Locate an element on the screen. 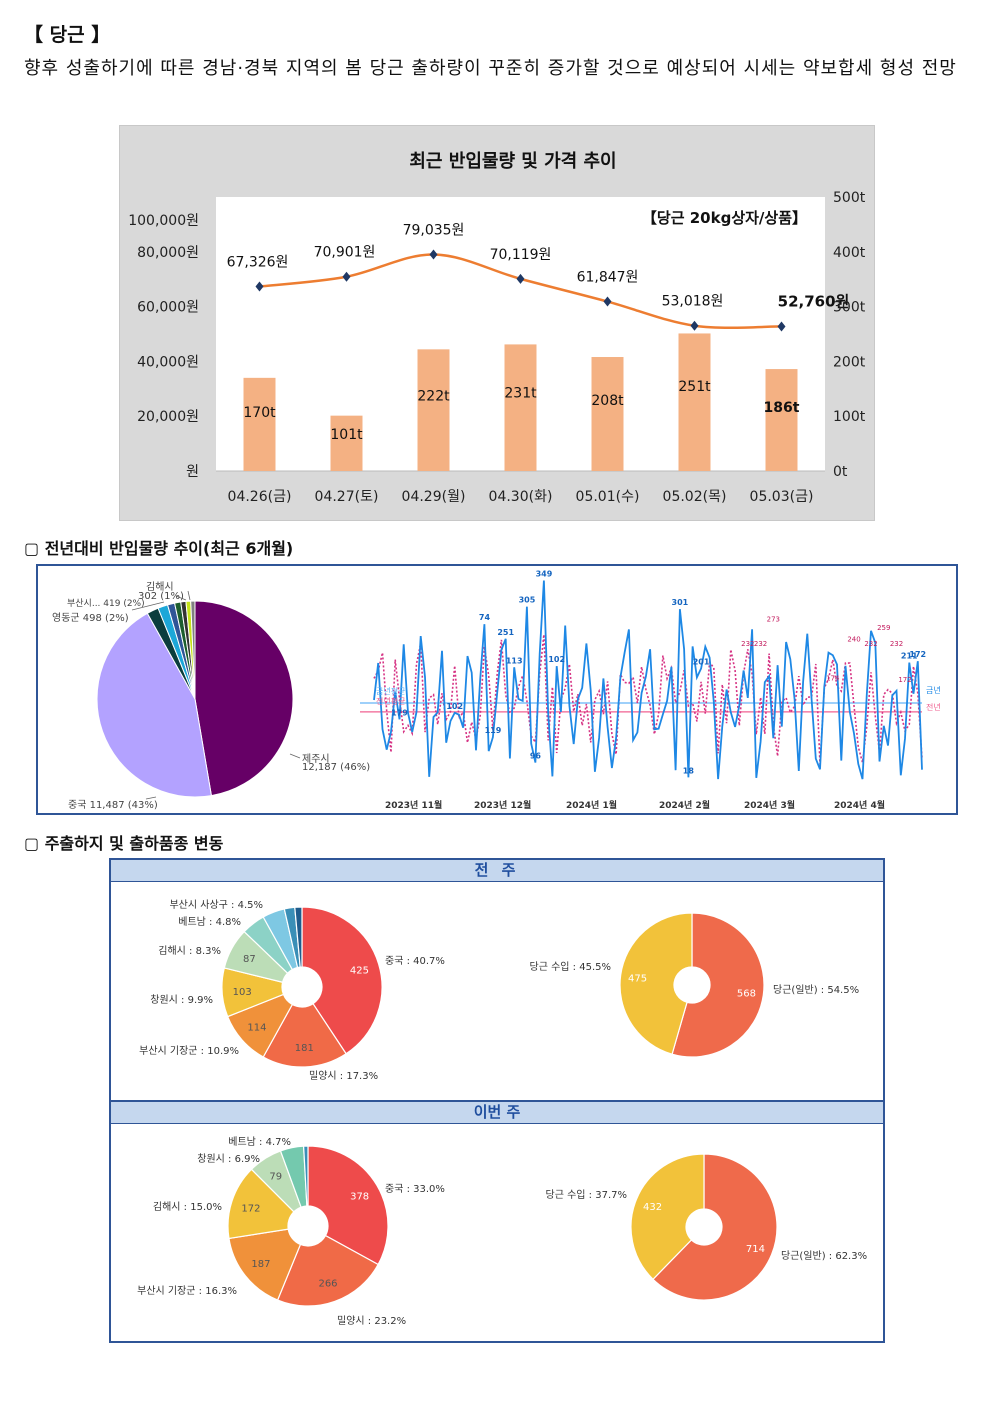 The width and height of the screenshot is (992, 1403). avg-this-label: 금년평균 is located at coordinates (390, 691).